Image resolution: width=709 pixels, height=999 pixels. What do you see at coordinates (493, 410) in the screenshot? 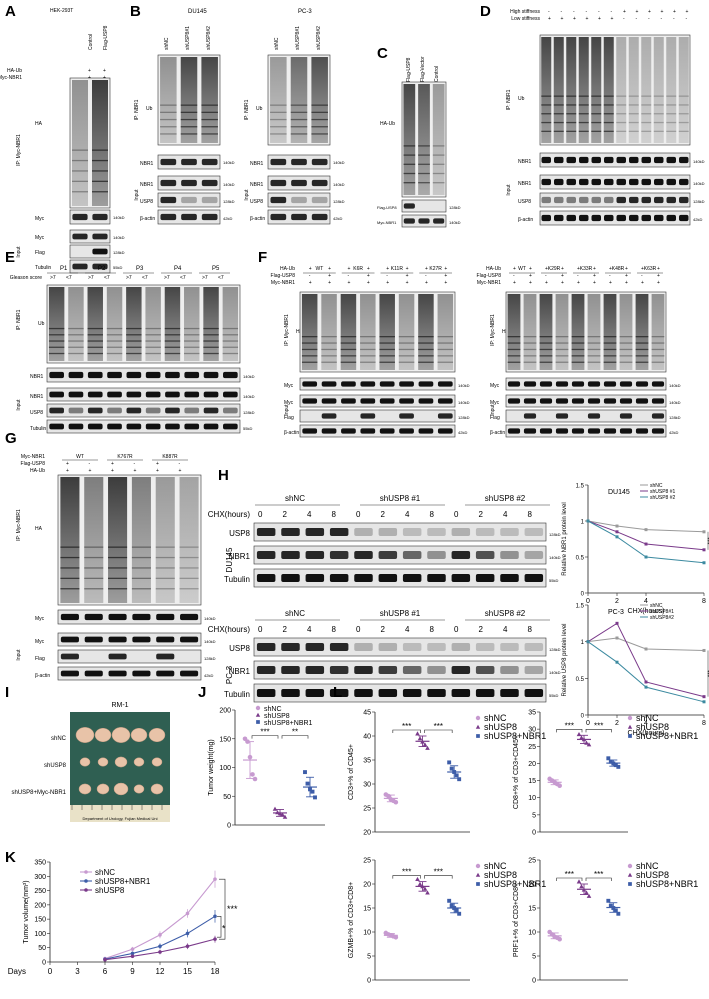
I see `input-label: Input` at bounding box center [493, 410].